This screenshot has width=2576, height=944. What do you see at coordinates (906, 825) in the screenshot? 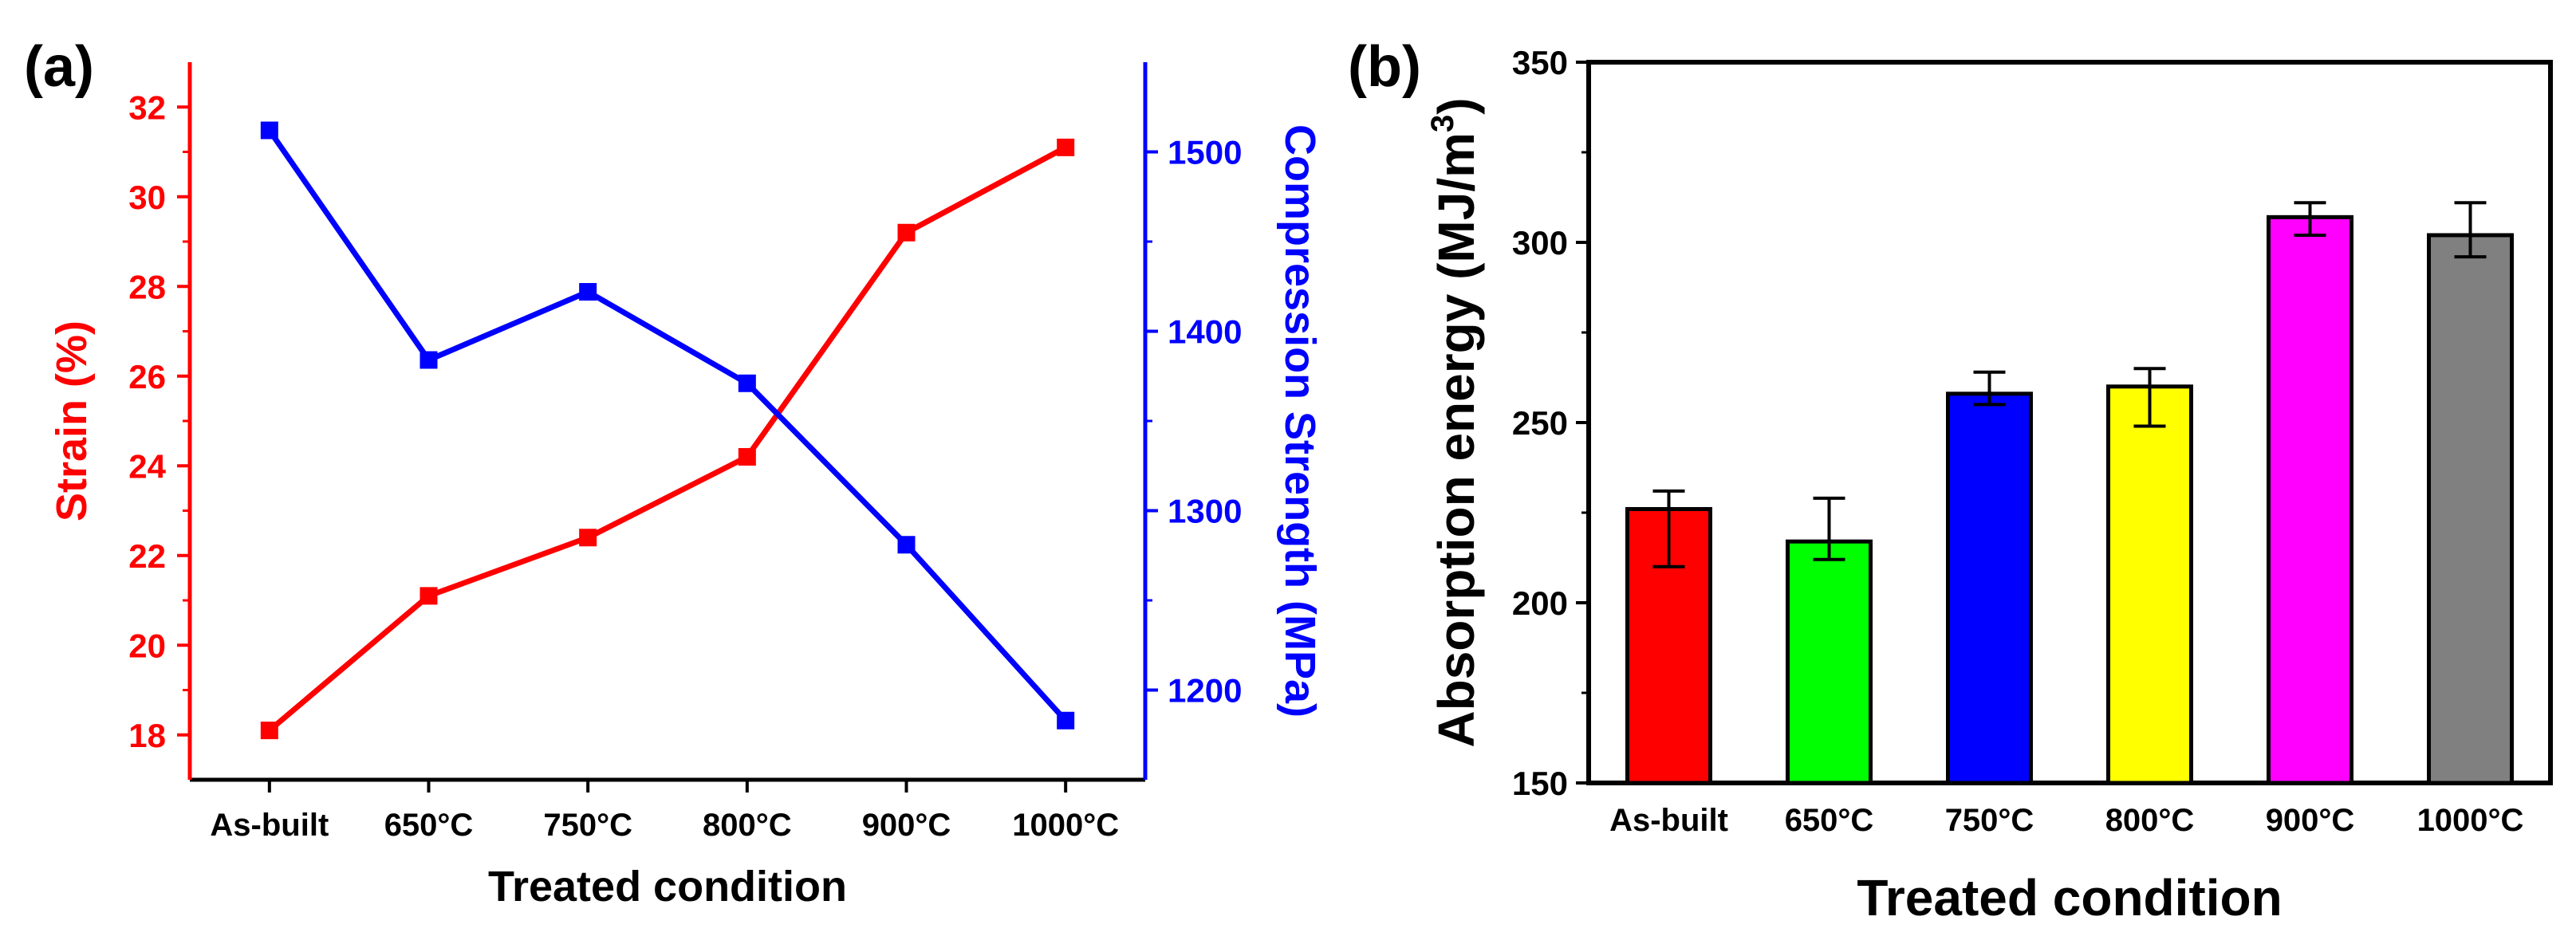
I see `panel-a-category-label: 900°C` at bounding box center [906, 825].